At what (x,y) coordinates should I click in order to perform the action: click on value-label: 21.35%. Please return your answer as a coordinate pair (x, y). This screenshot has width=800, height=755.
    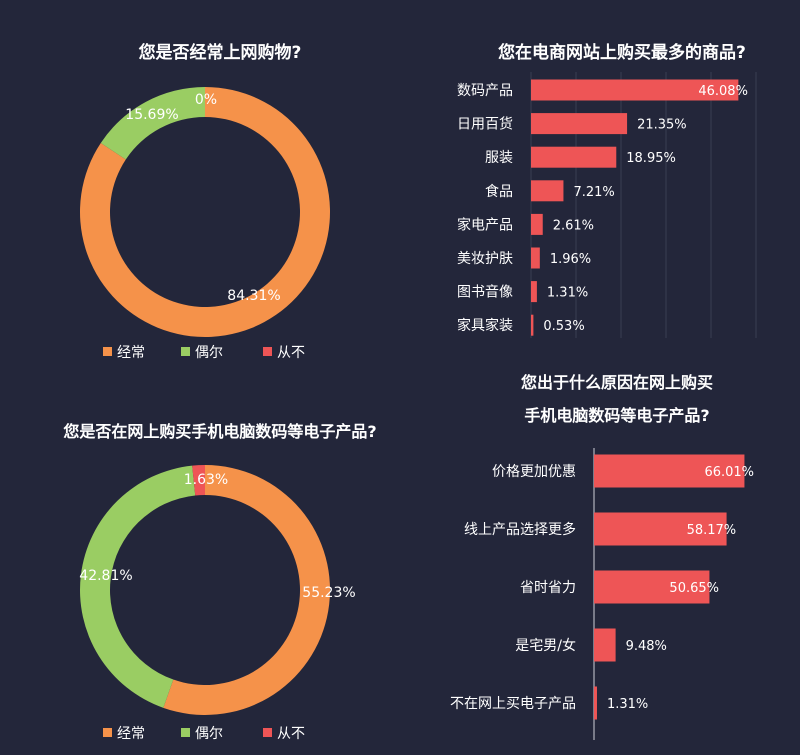
    Looking at the image, I should click on (662, 125).